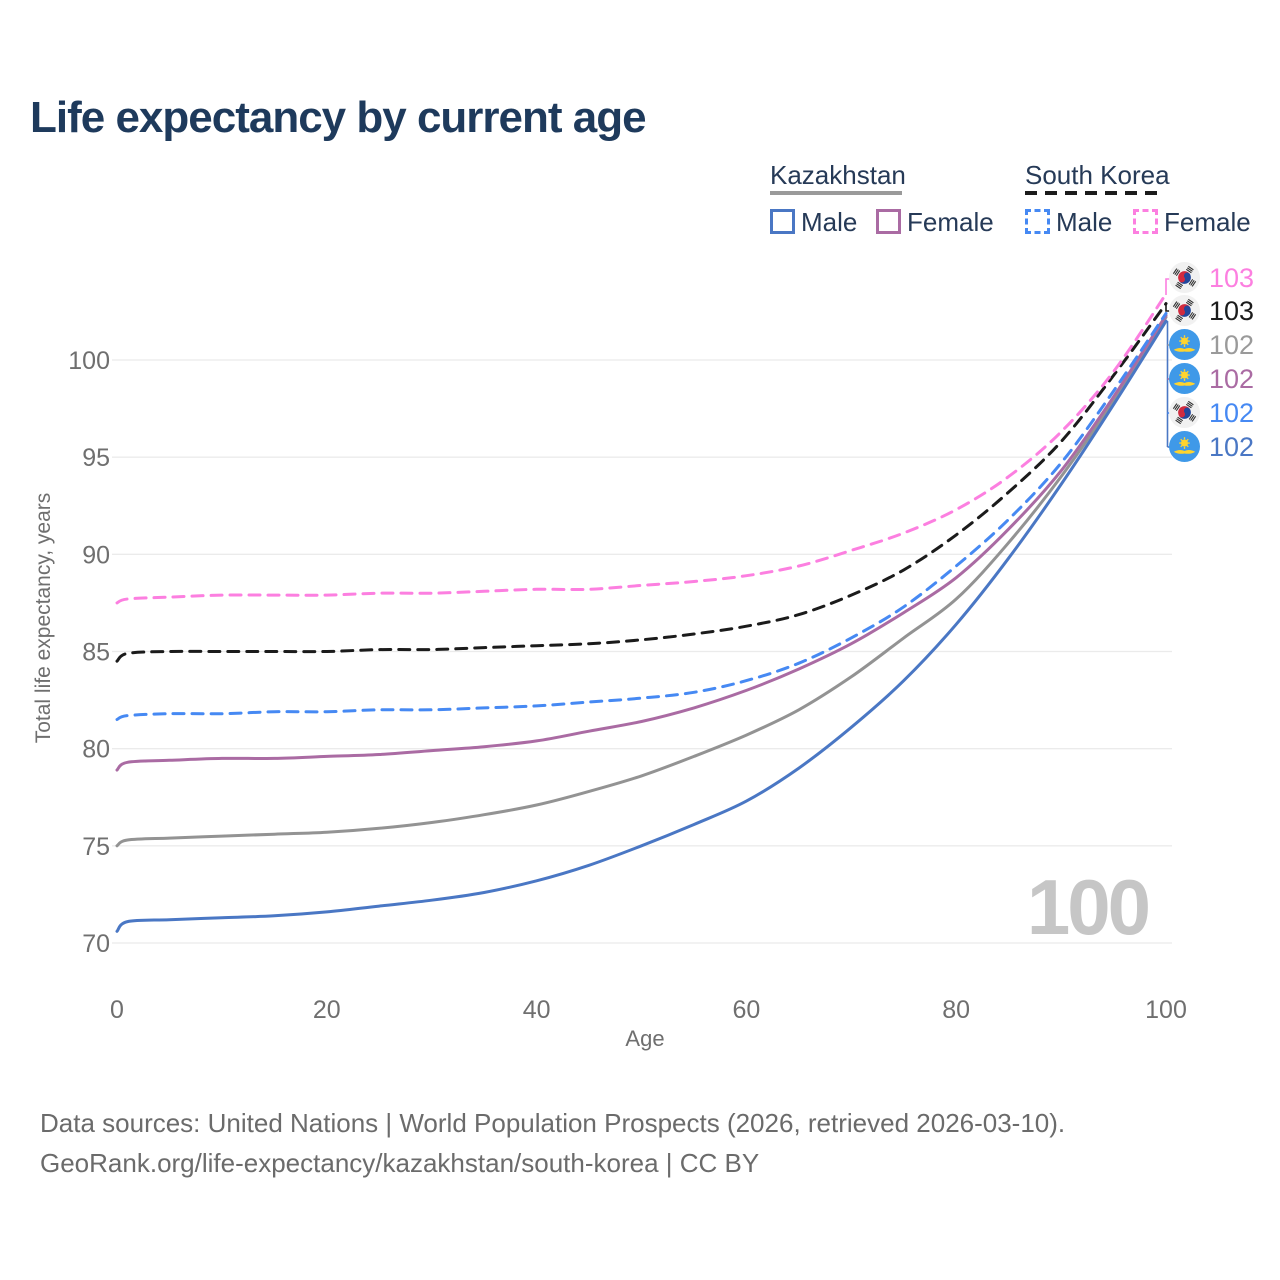  I want to click on page-title: Life expectancy by current age, so click(338, 117).